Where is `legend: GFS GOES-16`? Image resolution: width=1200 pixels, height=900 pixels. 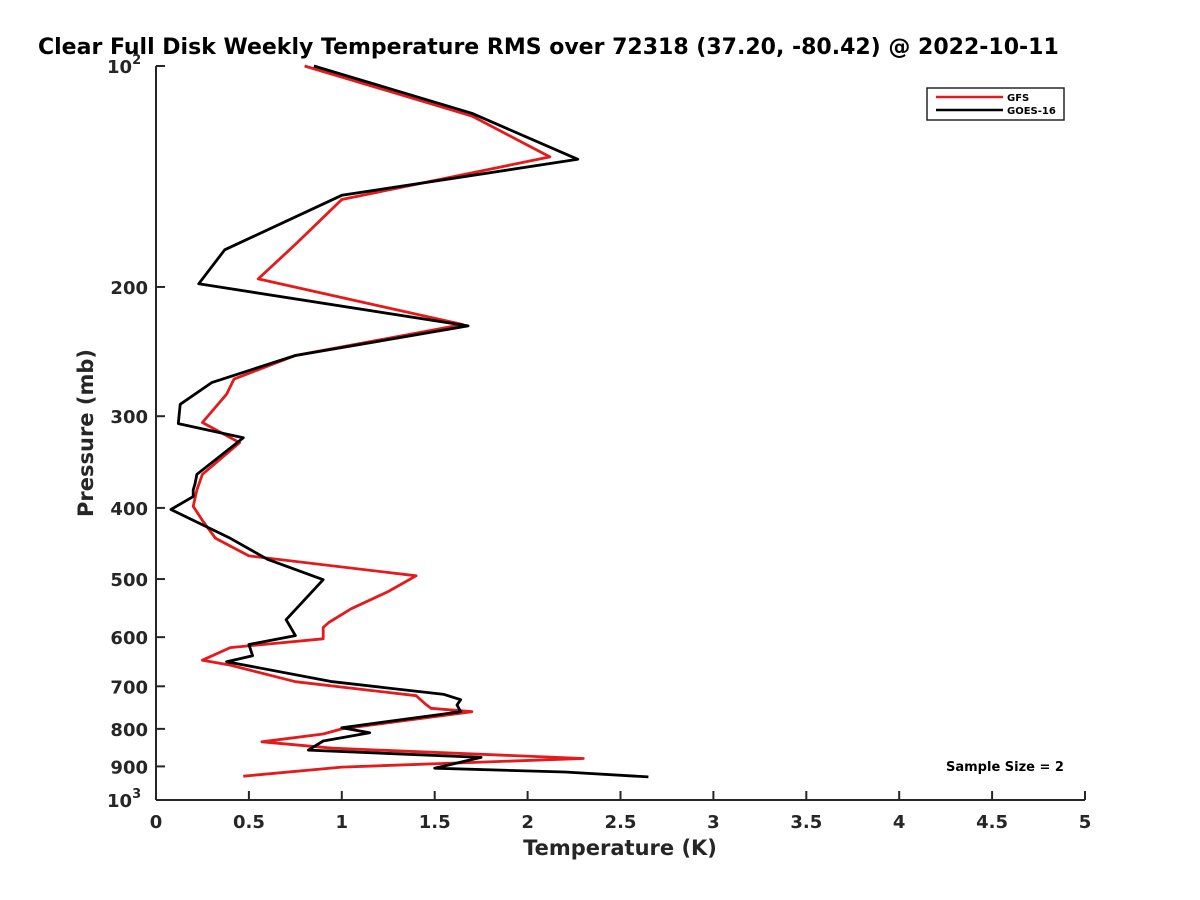 legend: GFS GOES-16 is located at coordinates (995, 104).